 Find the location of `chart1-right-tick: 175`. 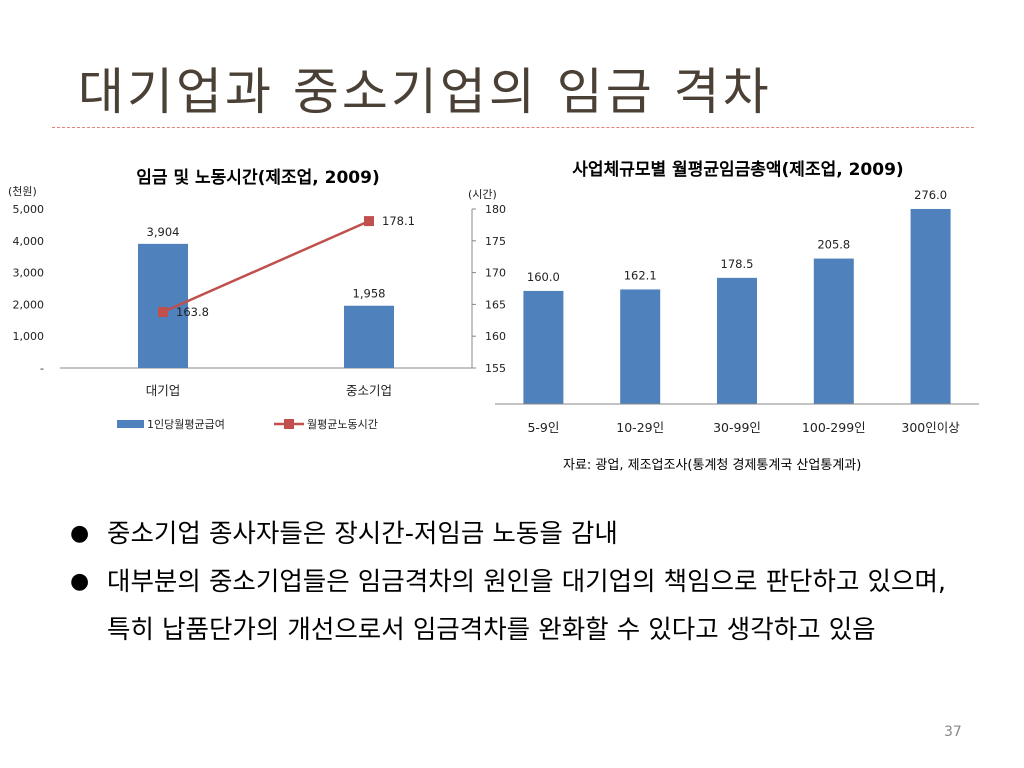

chart1-right-tick: 175 is located at coordinates (495, 241).